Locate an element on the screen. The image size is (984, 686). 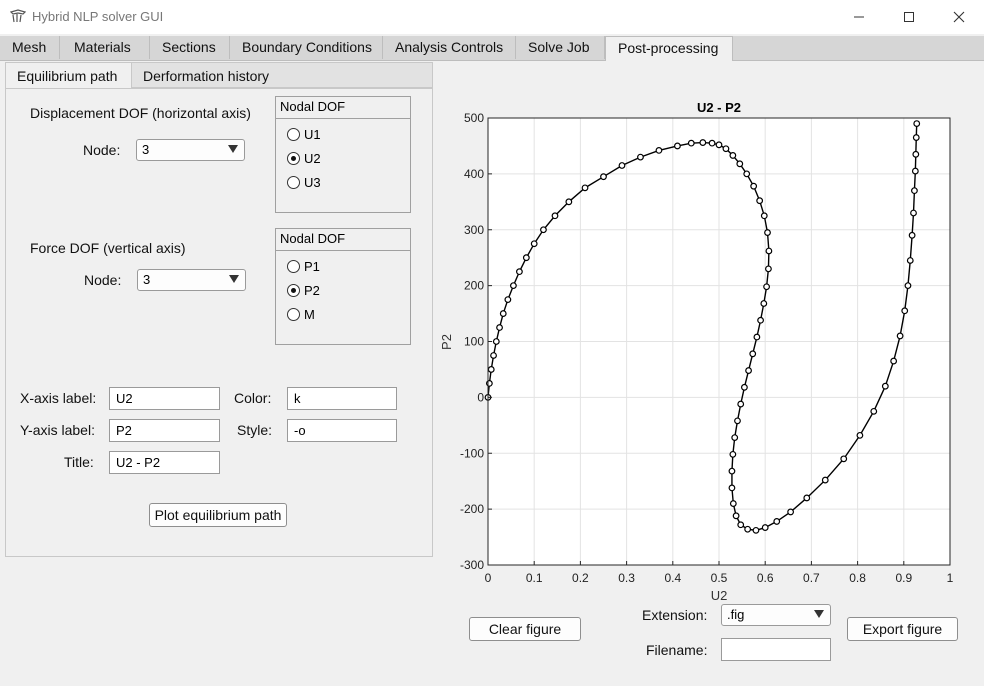
tab-mesh: Mesh is located at coordinates (30, 47).